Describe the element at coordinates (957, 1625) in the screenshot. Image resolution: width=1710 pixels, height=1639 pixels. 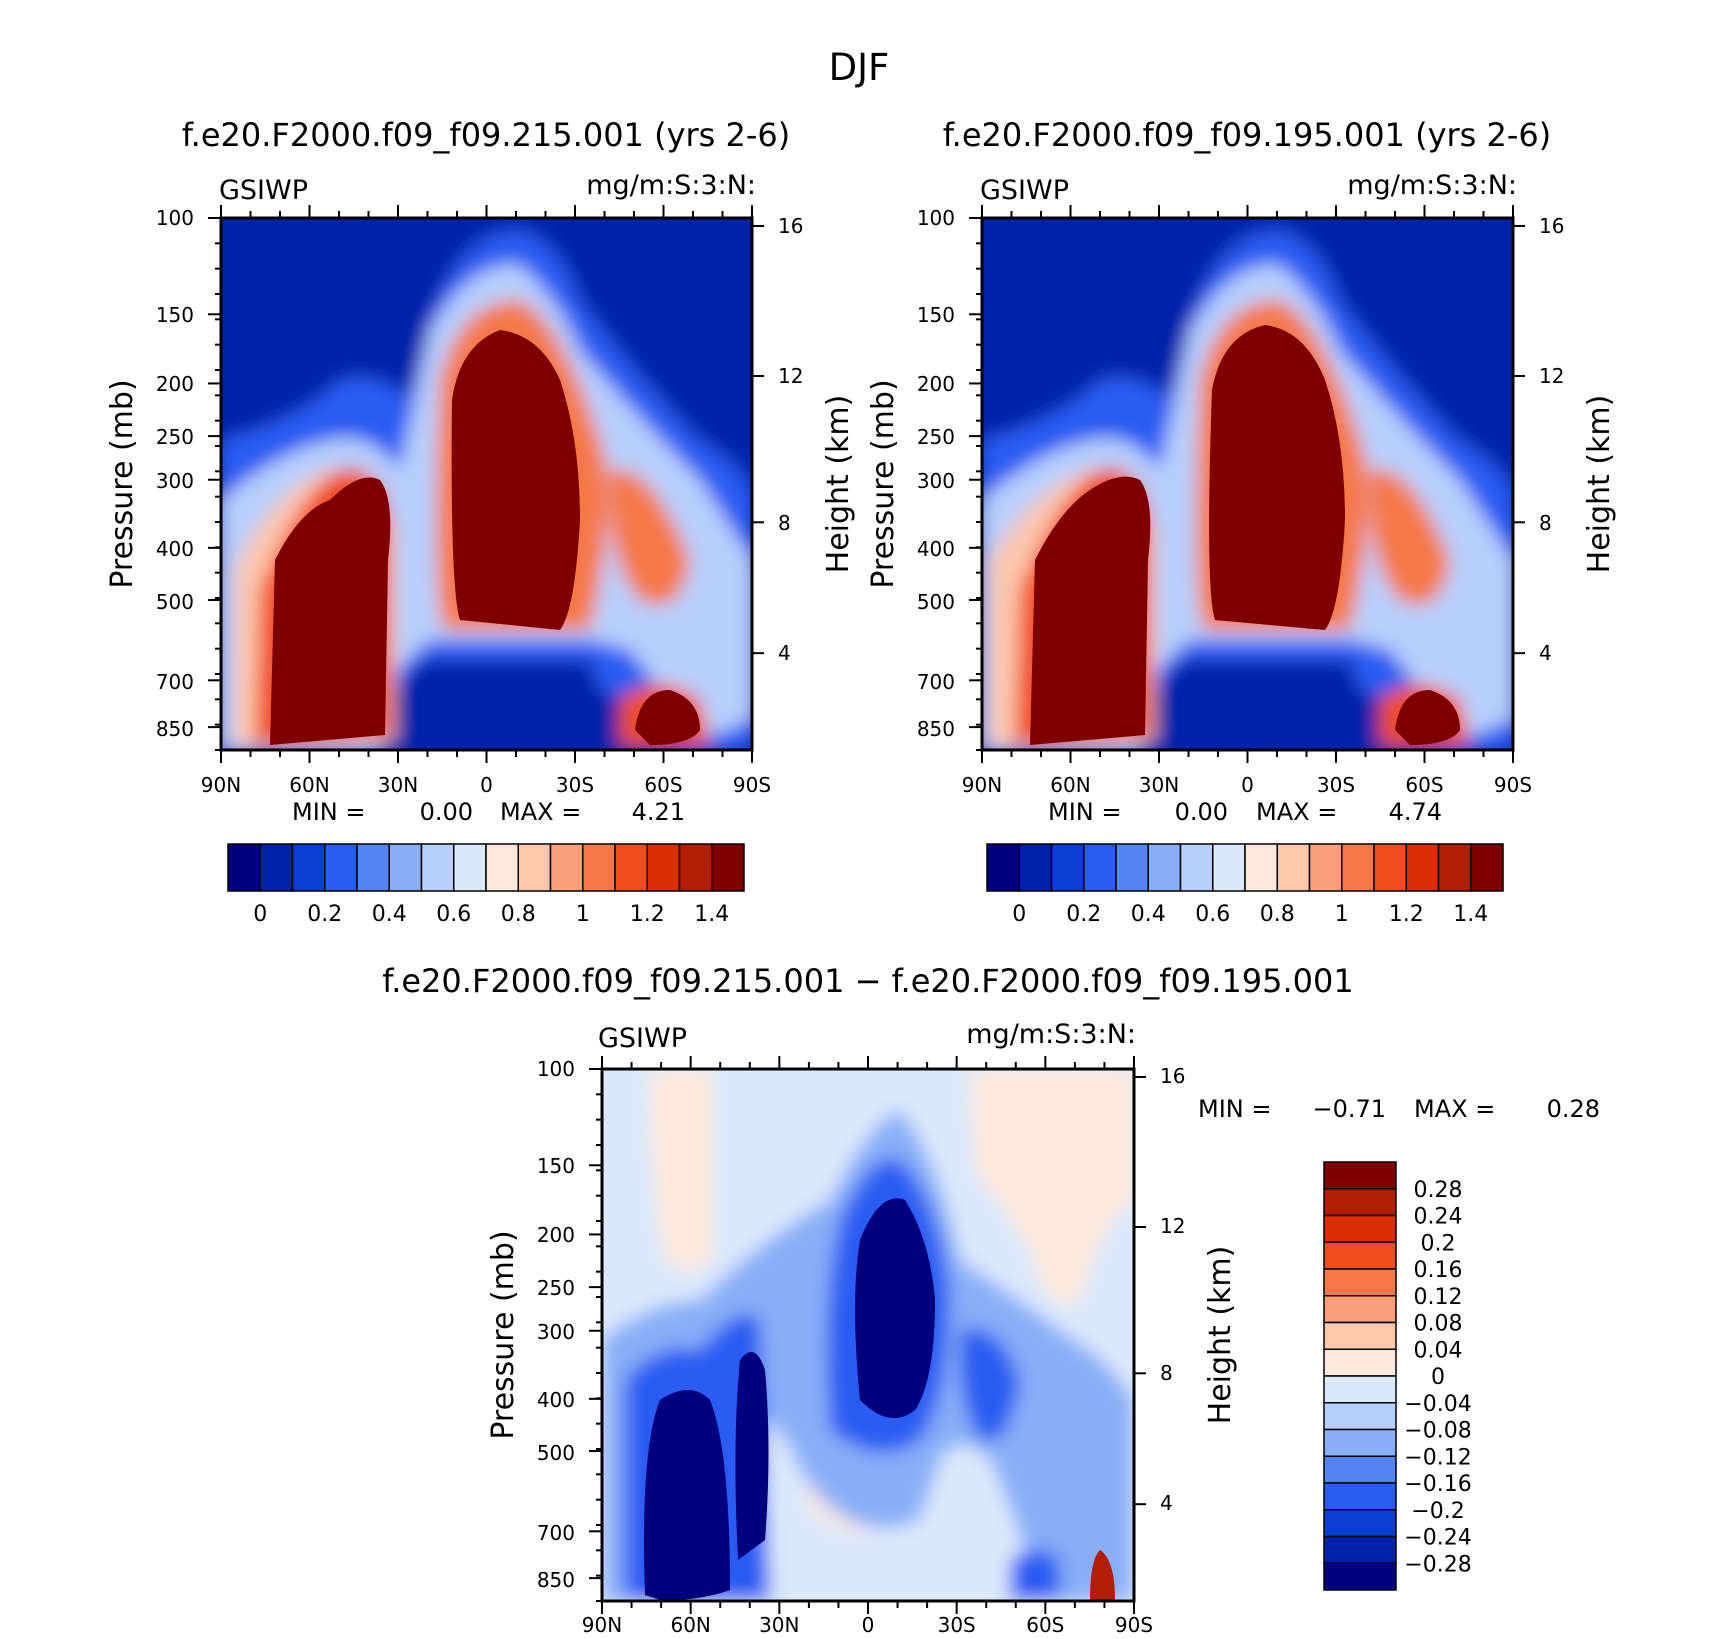
I see `panel-3-x-tick: 30S` at that location.